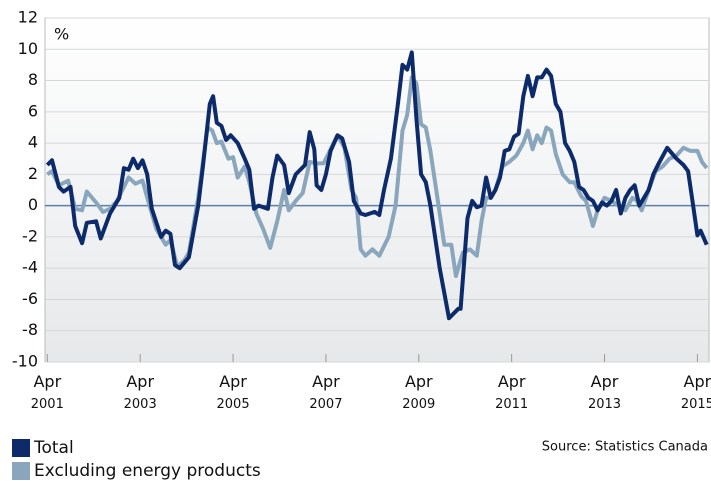 Image resolution: width=711 pixels, height=481 pixels. Describe the element at coordinates (604, 392) in the screenshot. I see `x-tick-label: Apr 2013` at that location.